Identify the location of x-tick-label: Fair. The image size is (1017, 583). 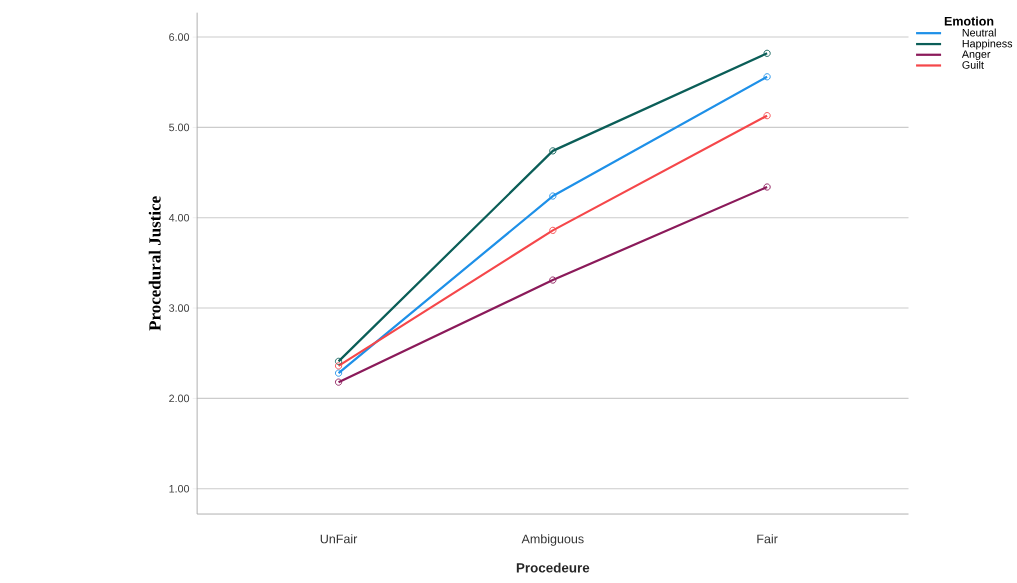
(767, 539).